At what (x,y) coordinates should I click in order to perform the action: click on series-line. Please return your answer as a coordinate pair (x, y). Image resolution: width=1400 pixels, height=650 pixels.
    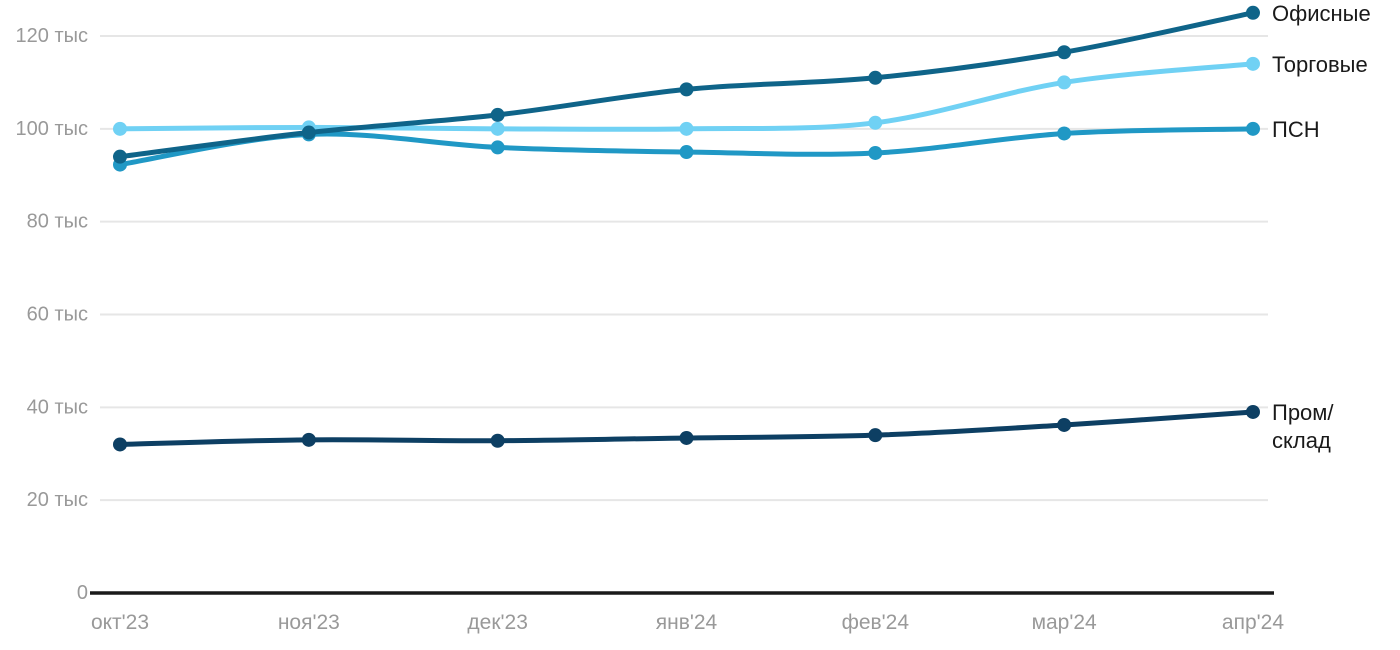
    Looking at the image, I should click on (686, 96).